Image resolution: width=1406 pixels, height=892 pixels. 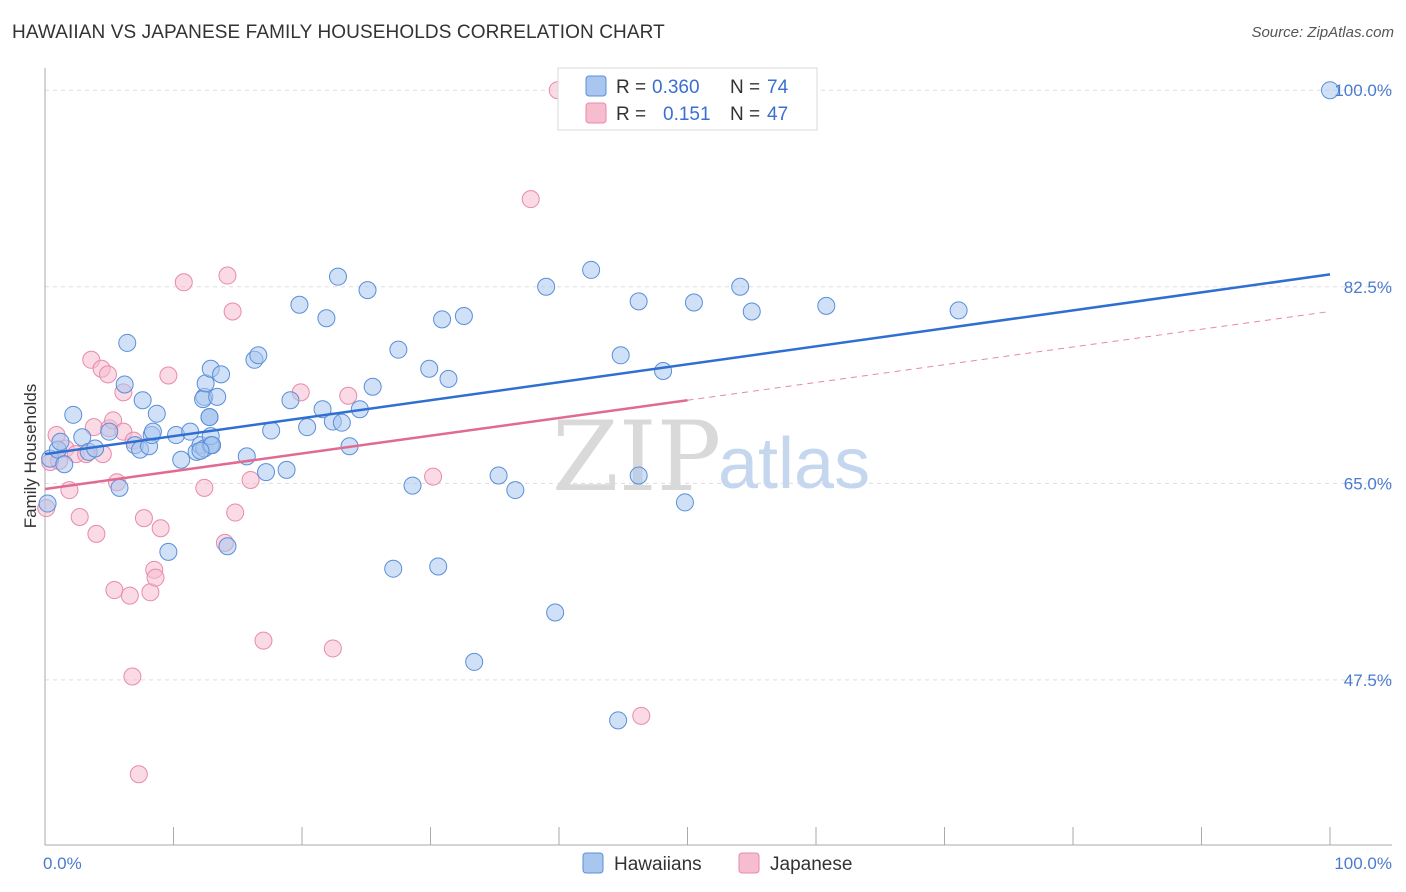 What do you see at coordinates (1322, 32) in the screenshot?
I see `source-label: Source: ZipAtlas.com` at bounding box center [1322, 32].